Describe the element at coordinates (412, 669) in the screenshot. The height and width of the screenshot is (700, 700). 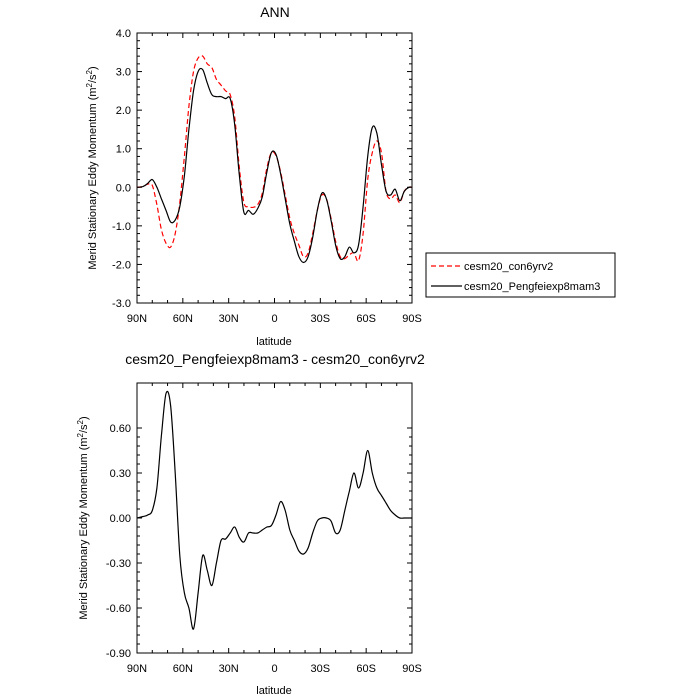
I see `bottom-xtick-label: 90S` at that location.